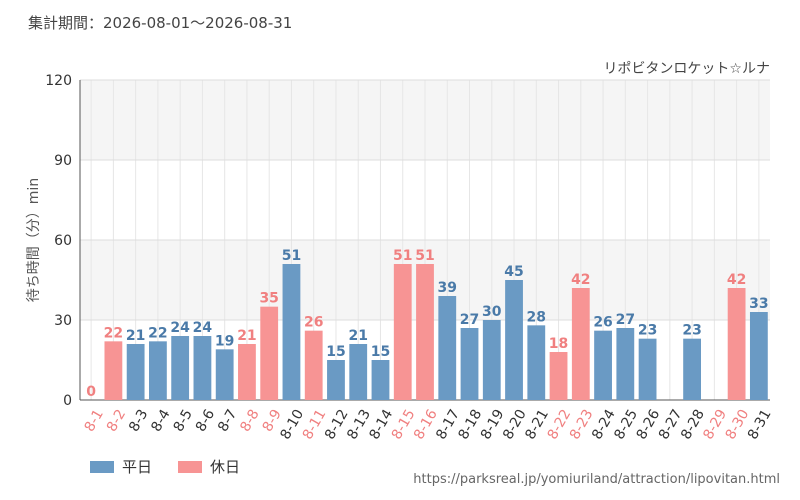 The width and height of the screenshot is (800, 500). Describe the element at coordinates (63, 241) in the screenshot. I see `y-tick-label: 60` at that location.